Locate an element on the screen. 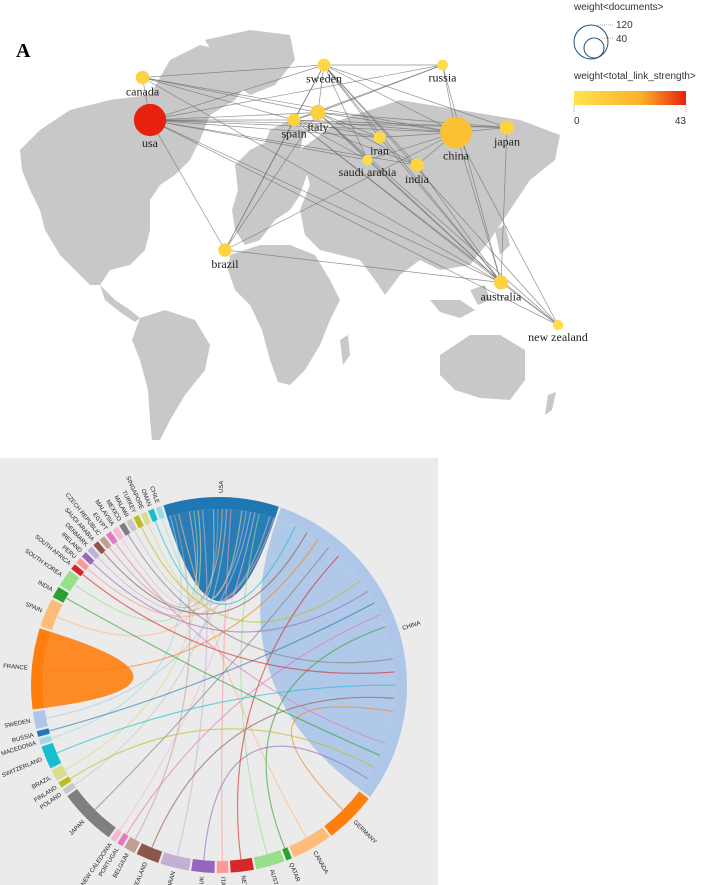  map-node-new-zealand is located at coordinates (558, 325).